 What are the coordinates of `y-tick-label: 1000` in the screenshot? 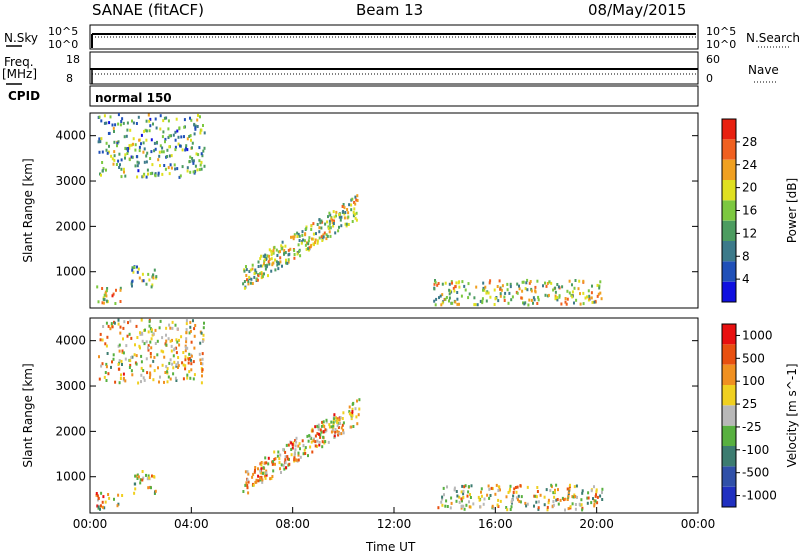 It's located at (70, 477).